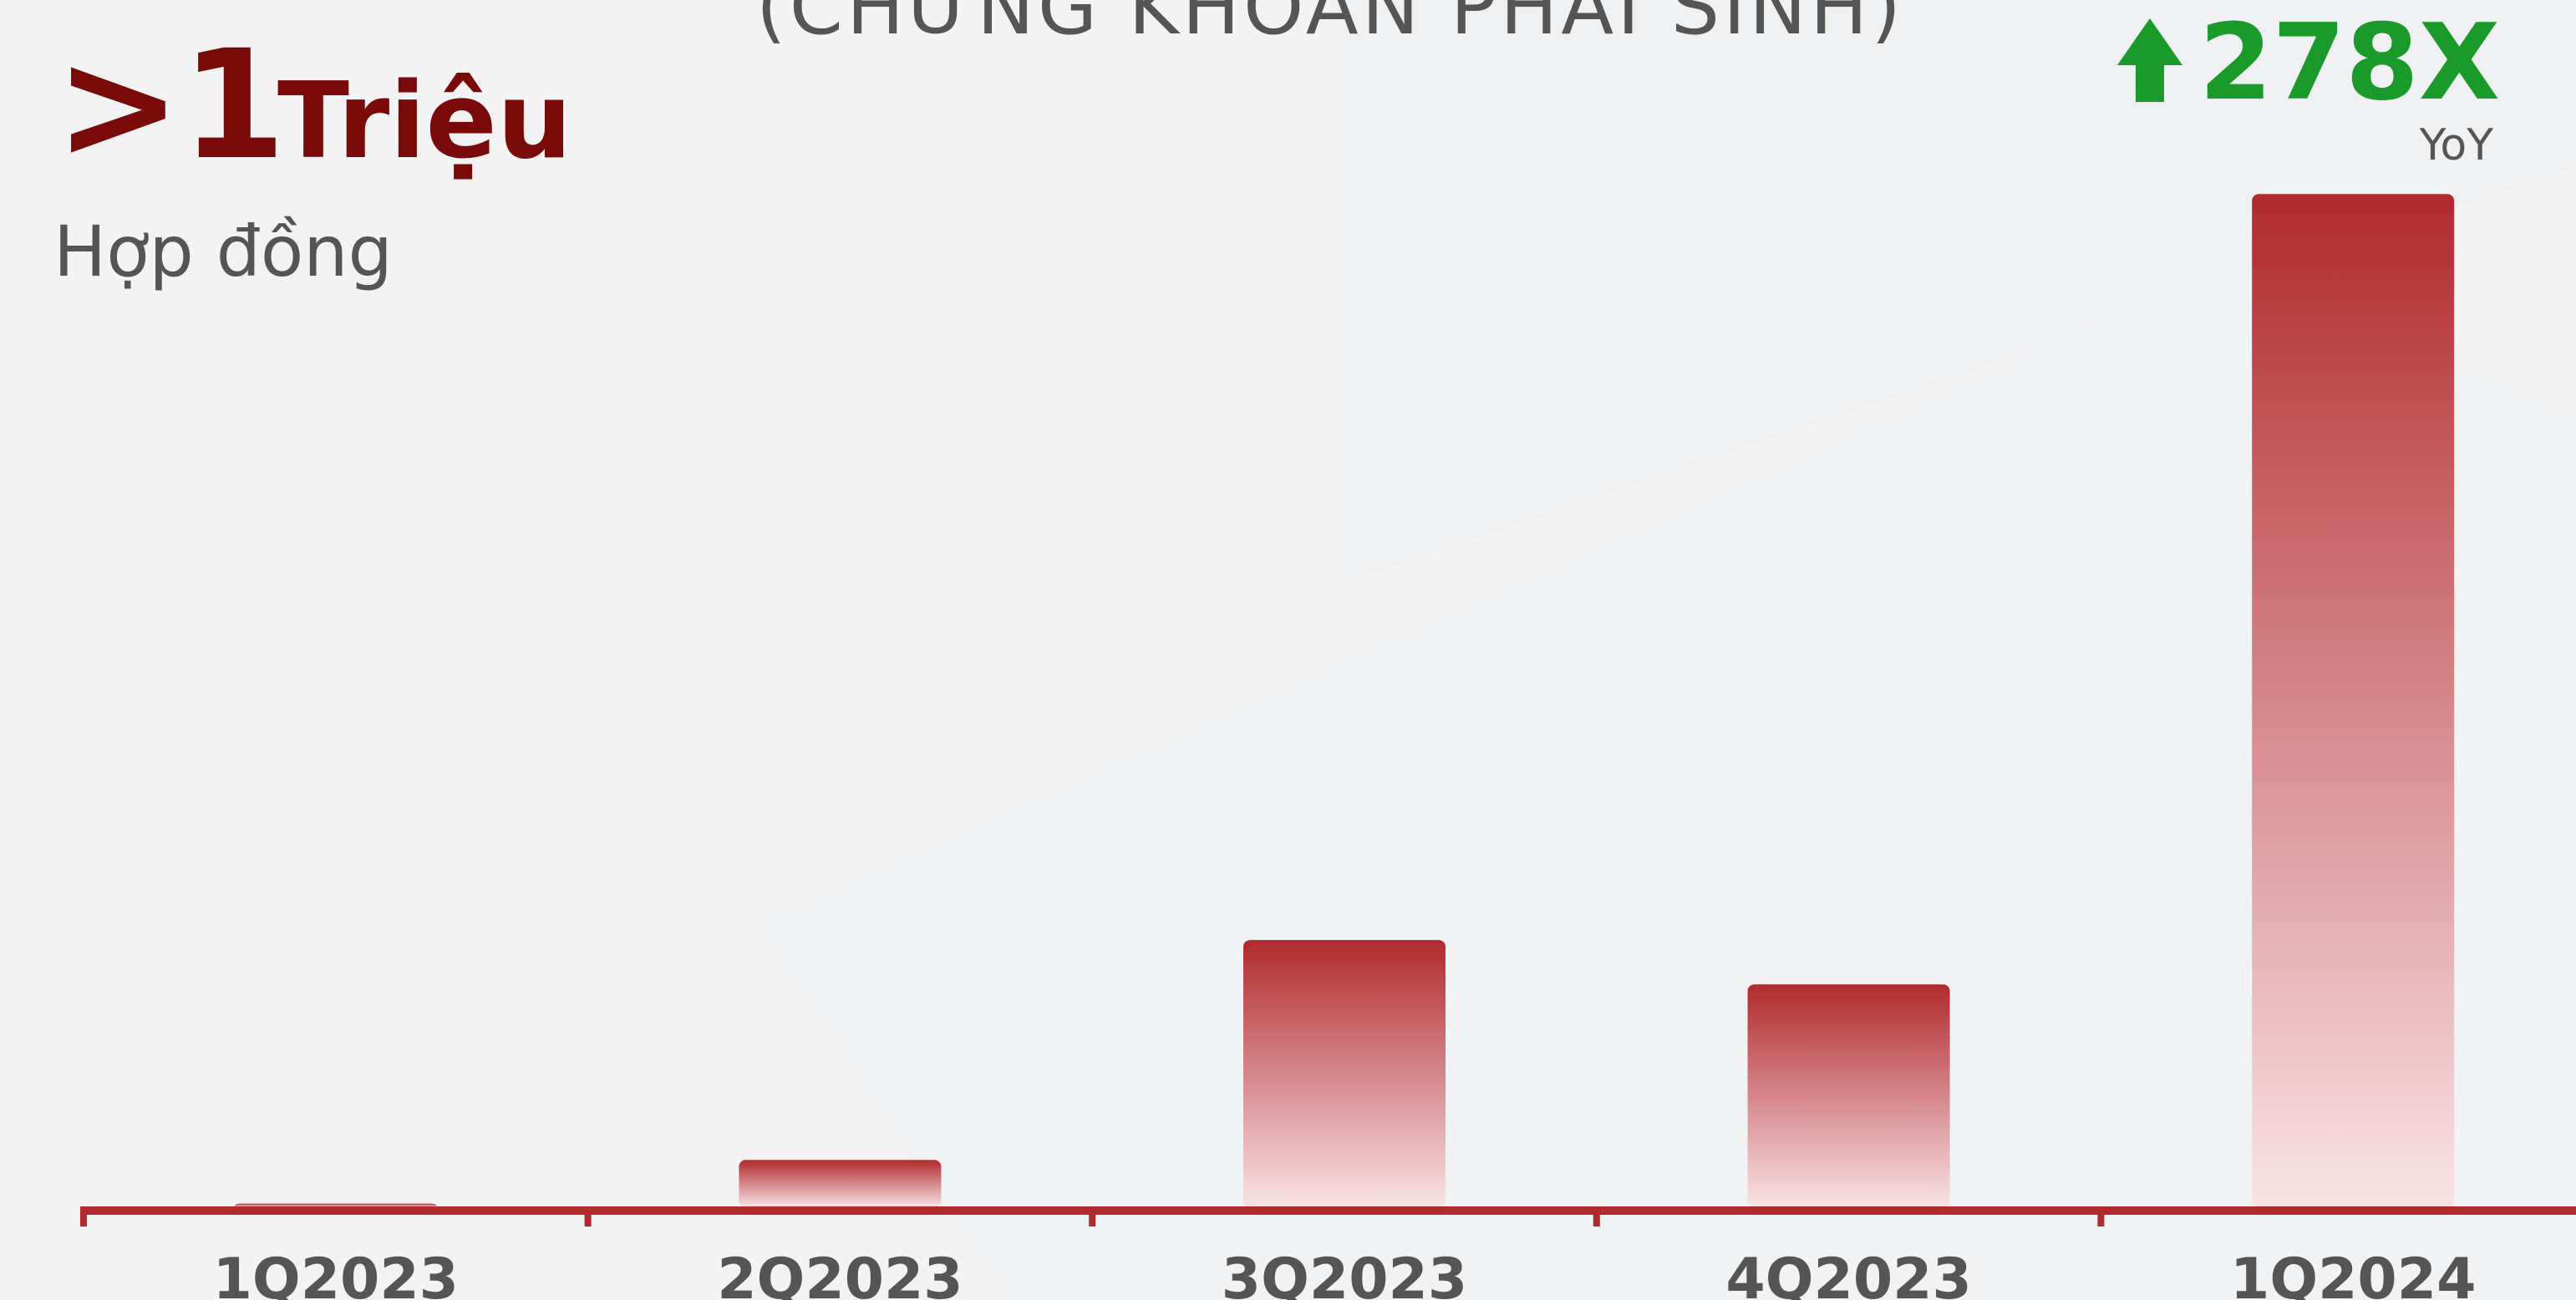 The image size is (2576, 1300). I want to click on x-tick-label: 2Q2023, so click(840, 1273).